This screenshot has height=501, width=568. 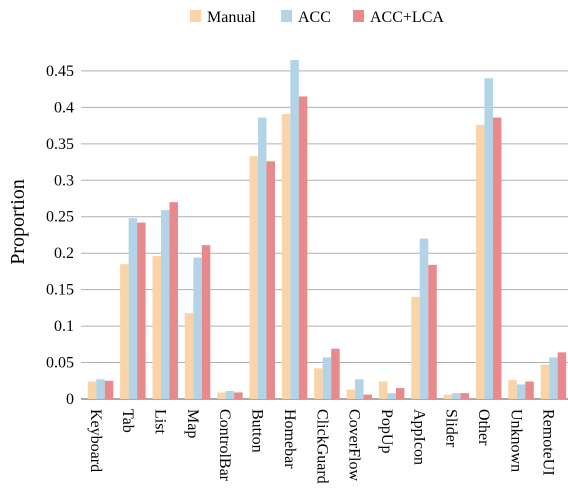 I want to click on bar-acc-tab, so click(x=133, y=308).